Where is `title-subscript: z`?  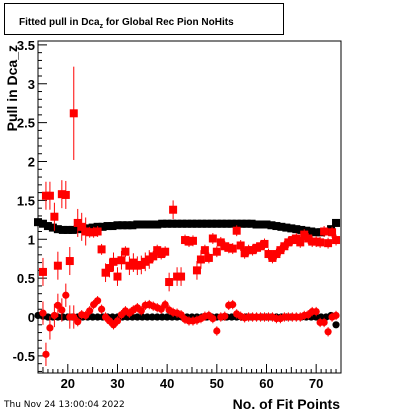
title-subscript: z is located at coordinates (102, 26).